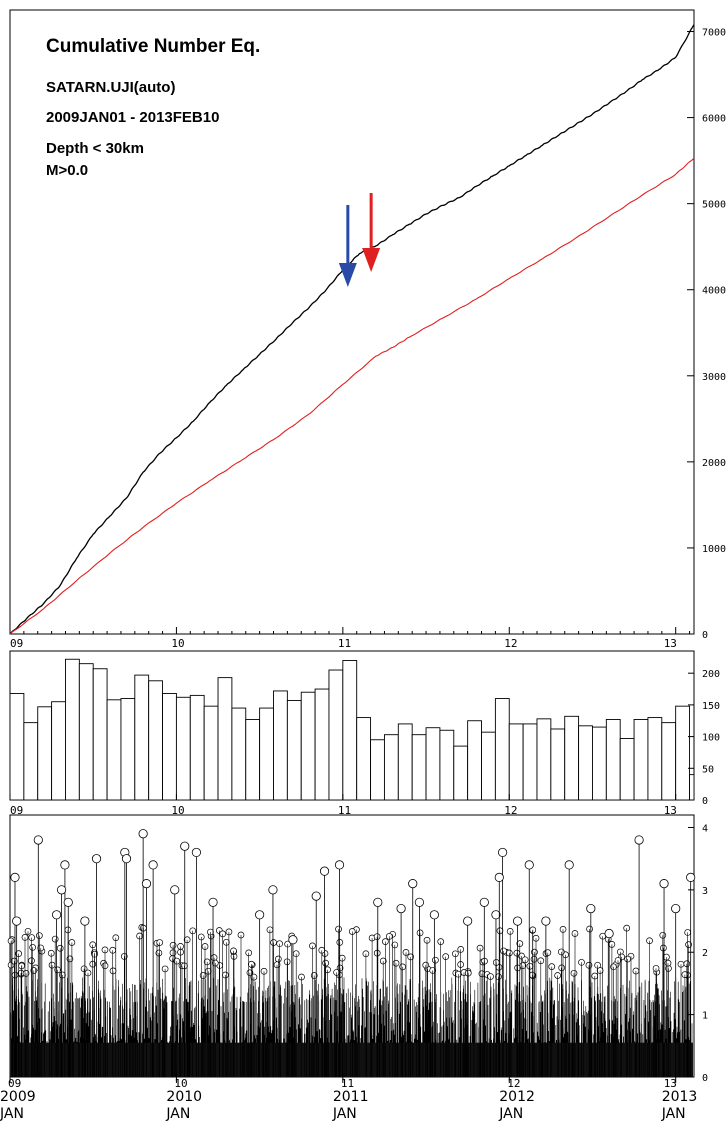  I want to click on x-tick-label: 11, so click(344, 643).